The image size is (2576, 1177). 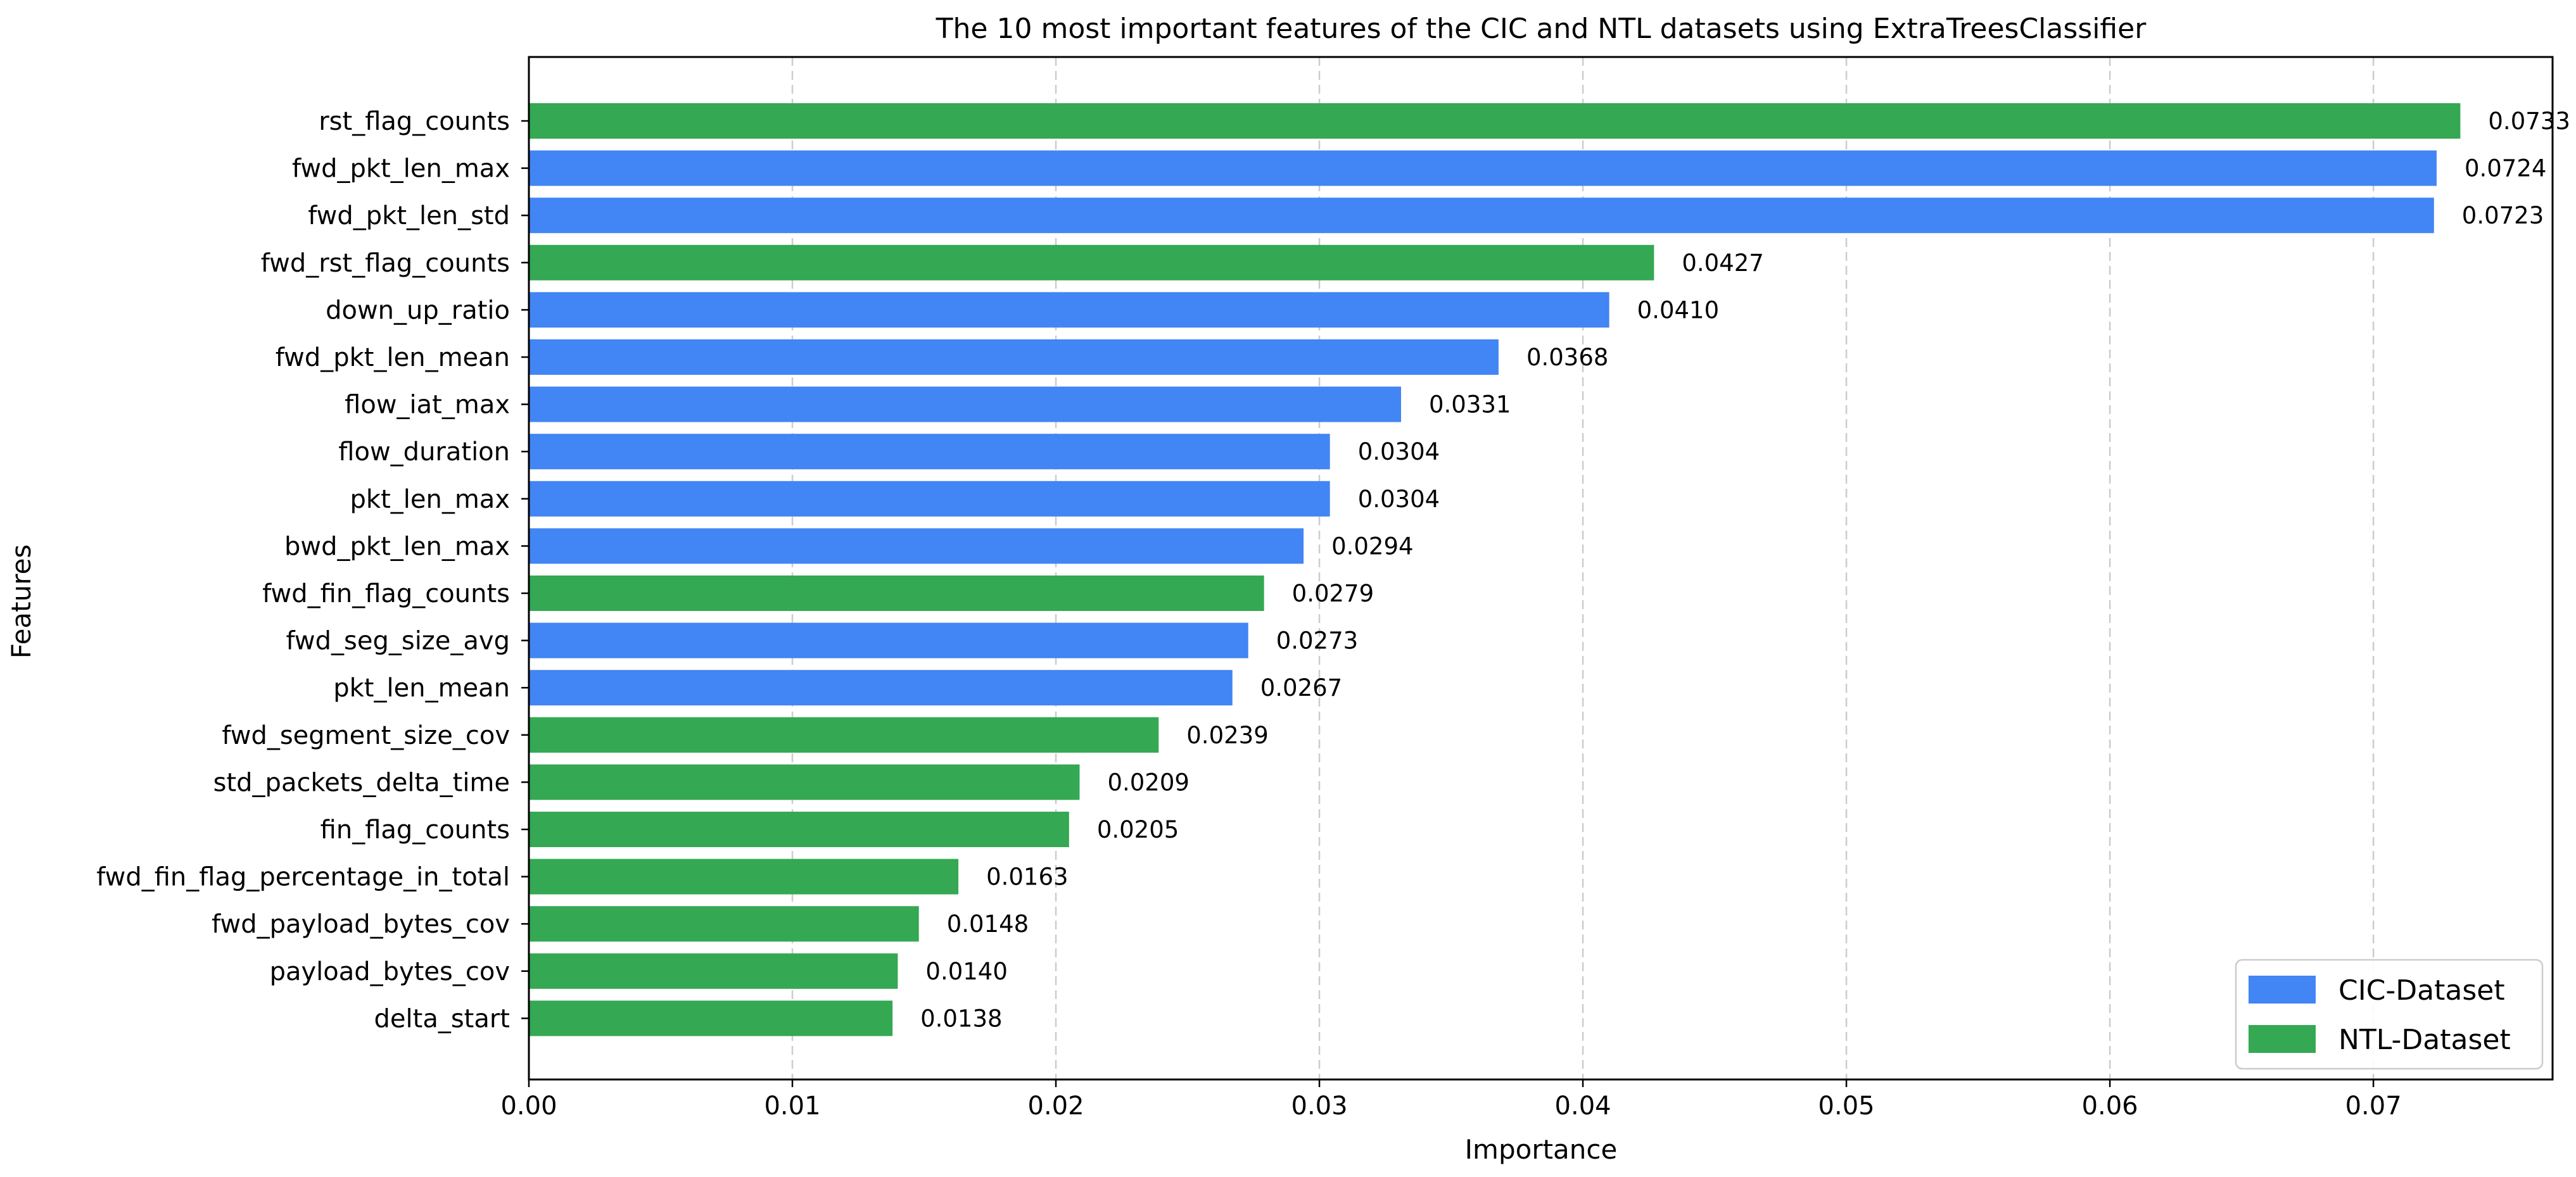 I want to click on bar-value-label: 0.0163, so click(x=1027, y=877).